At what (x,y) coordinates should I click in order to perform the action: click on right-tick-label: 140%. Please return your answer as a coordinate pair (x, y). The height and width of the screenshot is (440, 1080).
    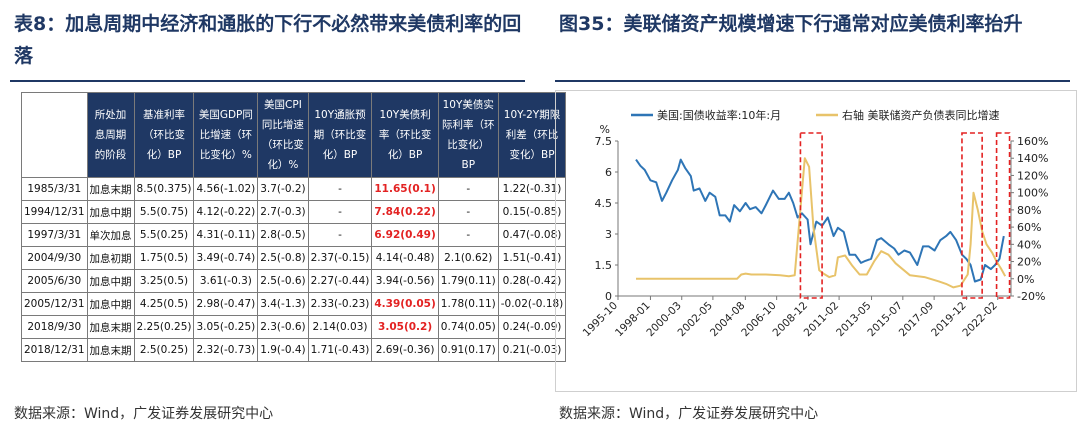
    Looking at the image, I should click on (1032, 158).